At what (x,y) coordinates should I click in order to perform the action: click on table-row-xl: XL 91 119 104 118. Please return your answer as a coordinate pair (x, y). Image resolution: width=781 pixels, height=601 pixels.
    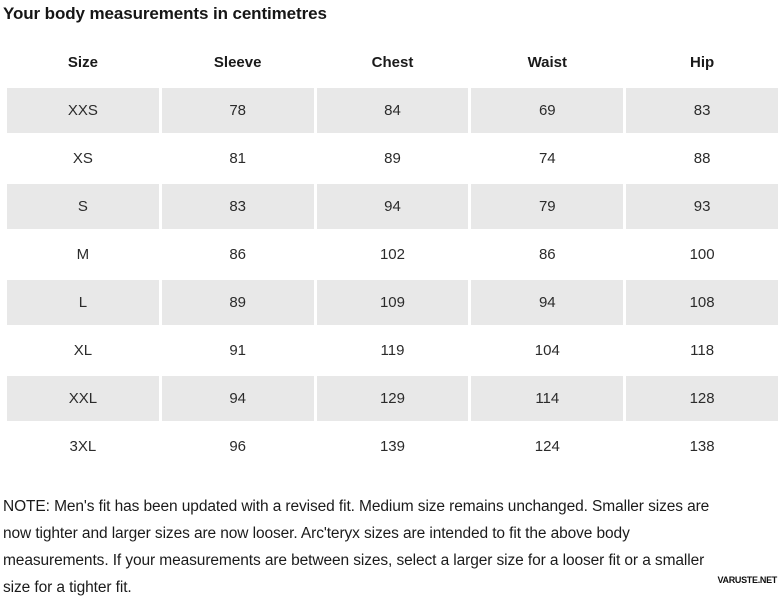
    Looking at the image, I should click on (392, 350).